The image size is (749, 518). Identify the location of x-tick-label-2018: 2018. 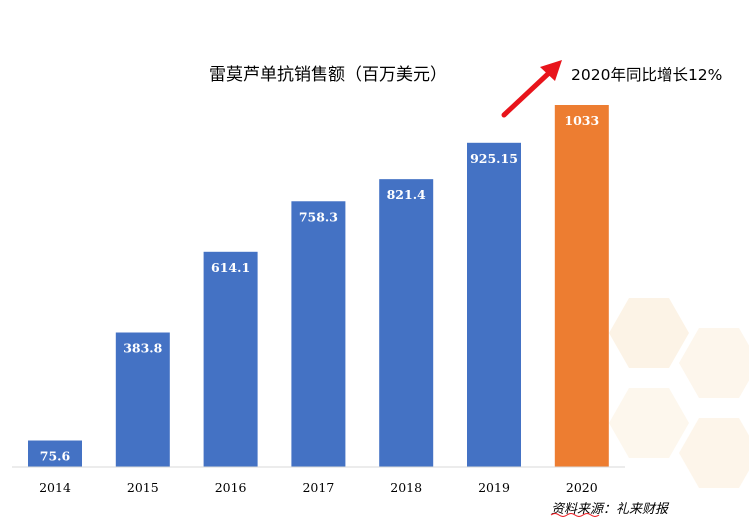
(406, 487).